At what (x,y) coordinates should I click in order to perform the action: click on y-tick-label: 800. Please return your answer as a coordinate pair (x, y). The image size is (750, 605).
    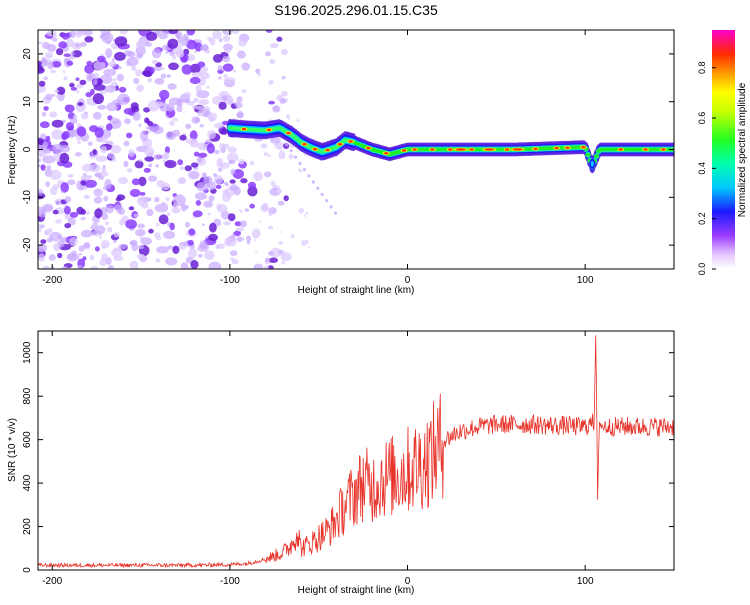
    Looking at the image, I should click on (27, 395).